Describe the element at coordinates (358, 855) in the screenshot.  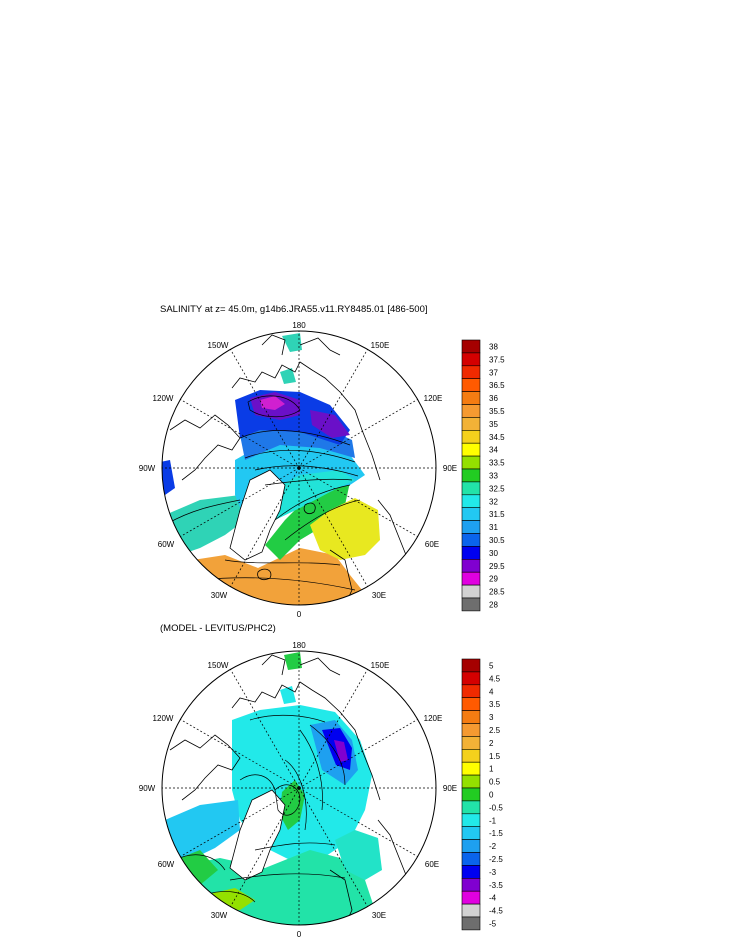
I see `barents-difference` at that location.